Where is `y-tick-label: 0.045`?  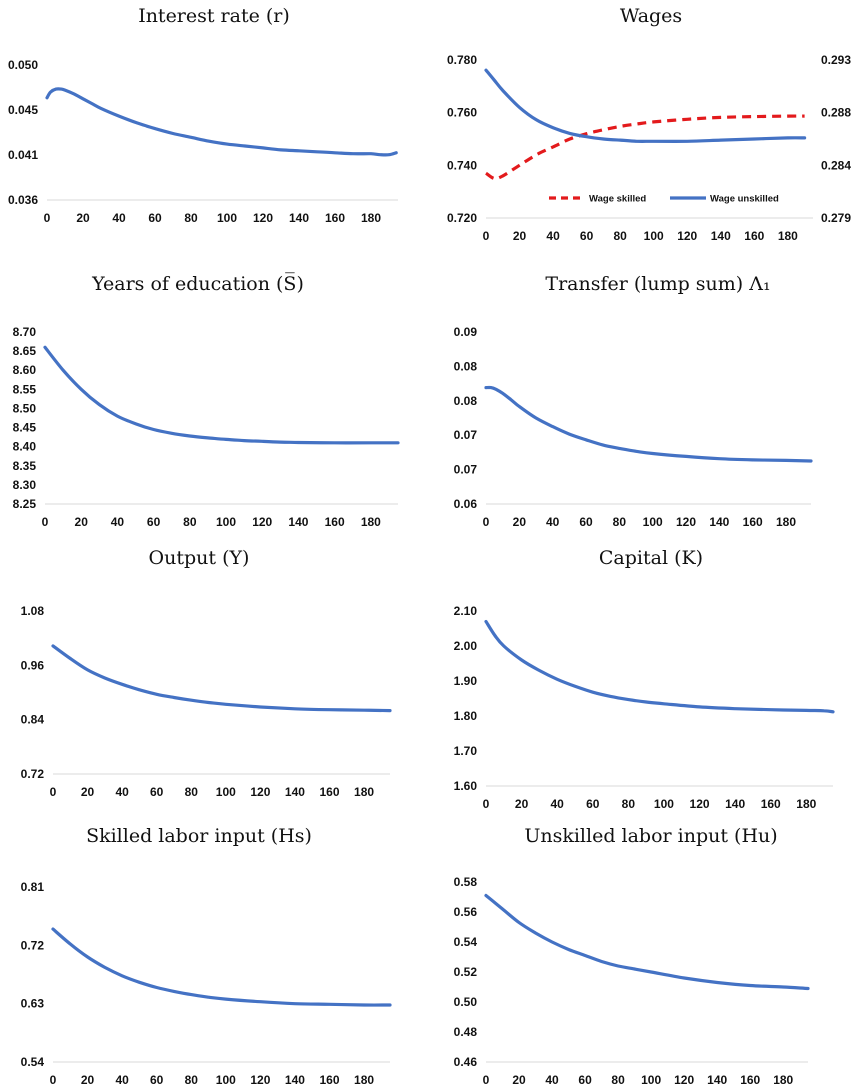 y-tick-label: 0.045 is located at coordinates (23, 110).